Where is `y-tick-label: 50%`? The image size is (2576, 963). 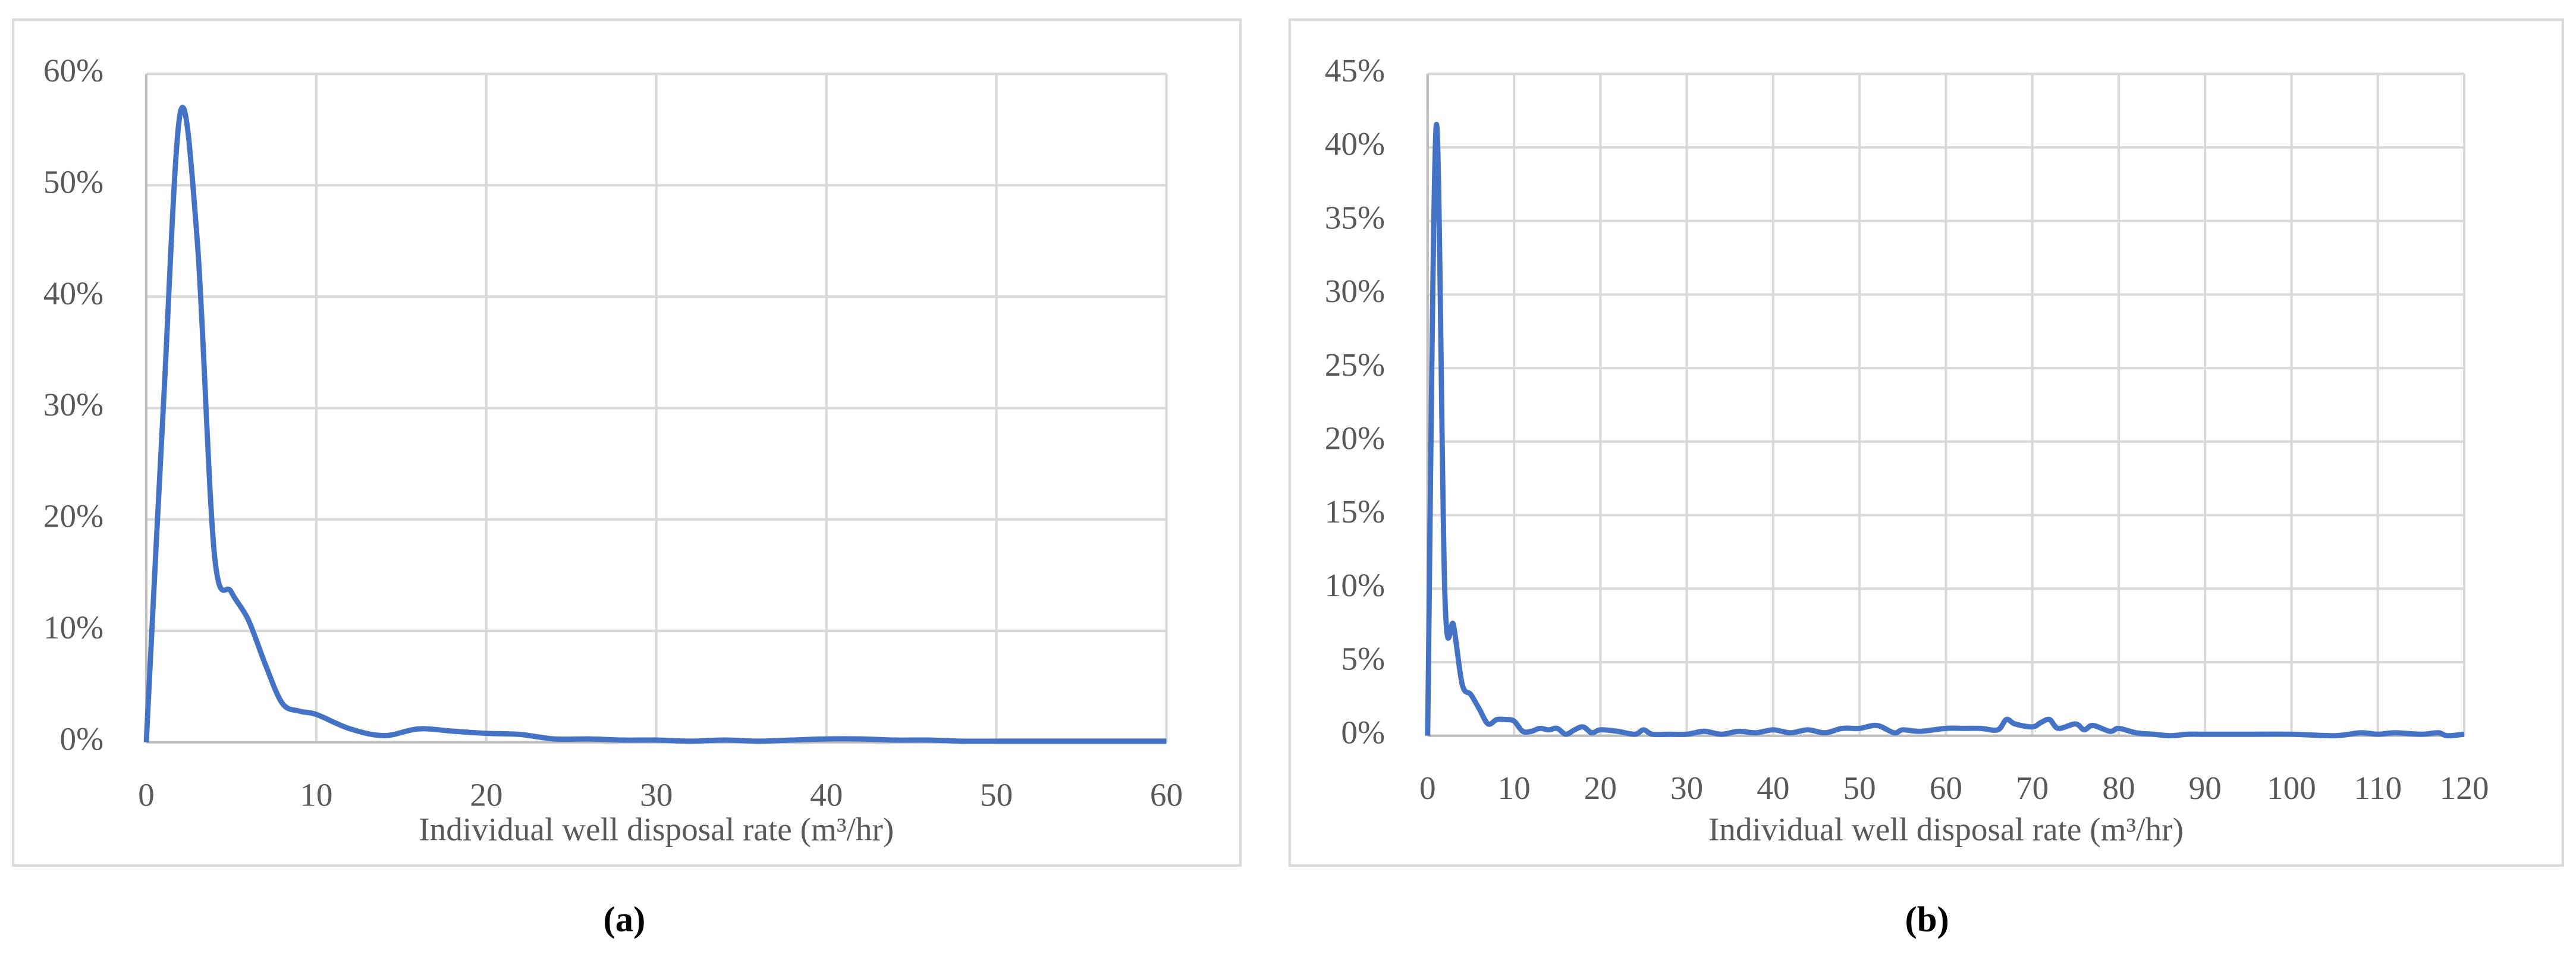 y-tick-label: 50% is located at coordinates (73, 181).